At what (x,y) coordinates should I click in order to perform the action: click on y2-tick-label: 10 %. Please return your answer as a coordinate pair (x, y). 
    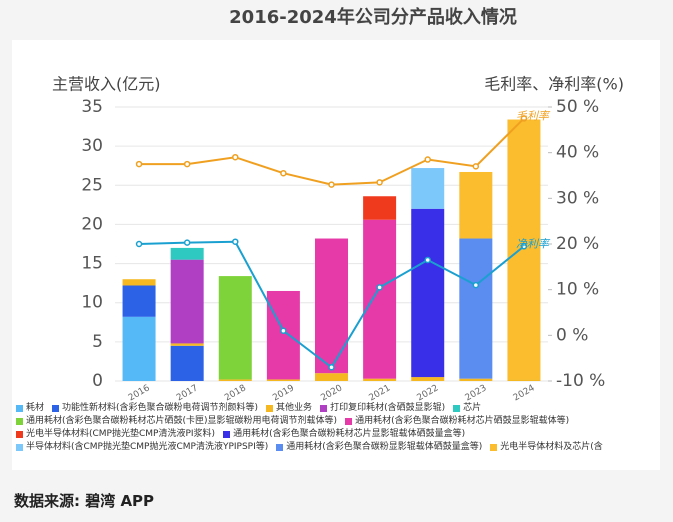
    Looking at the image, I should click on (577, 290).